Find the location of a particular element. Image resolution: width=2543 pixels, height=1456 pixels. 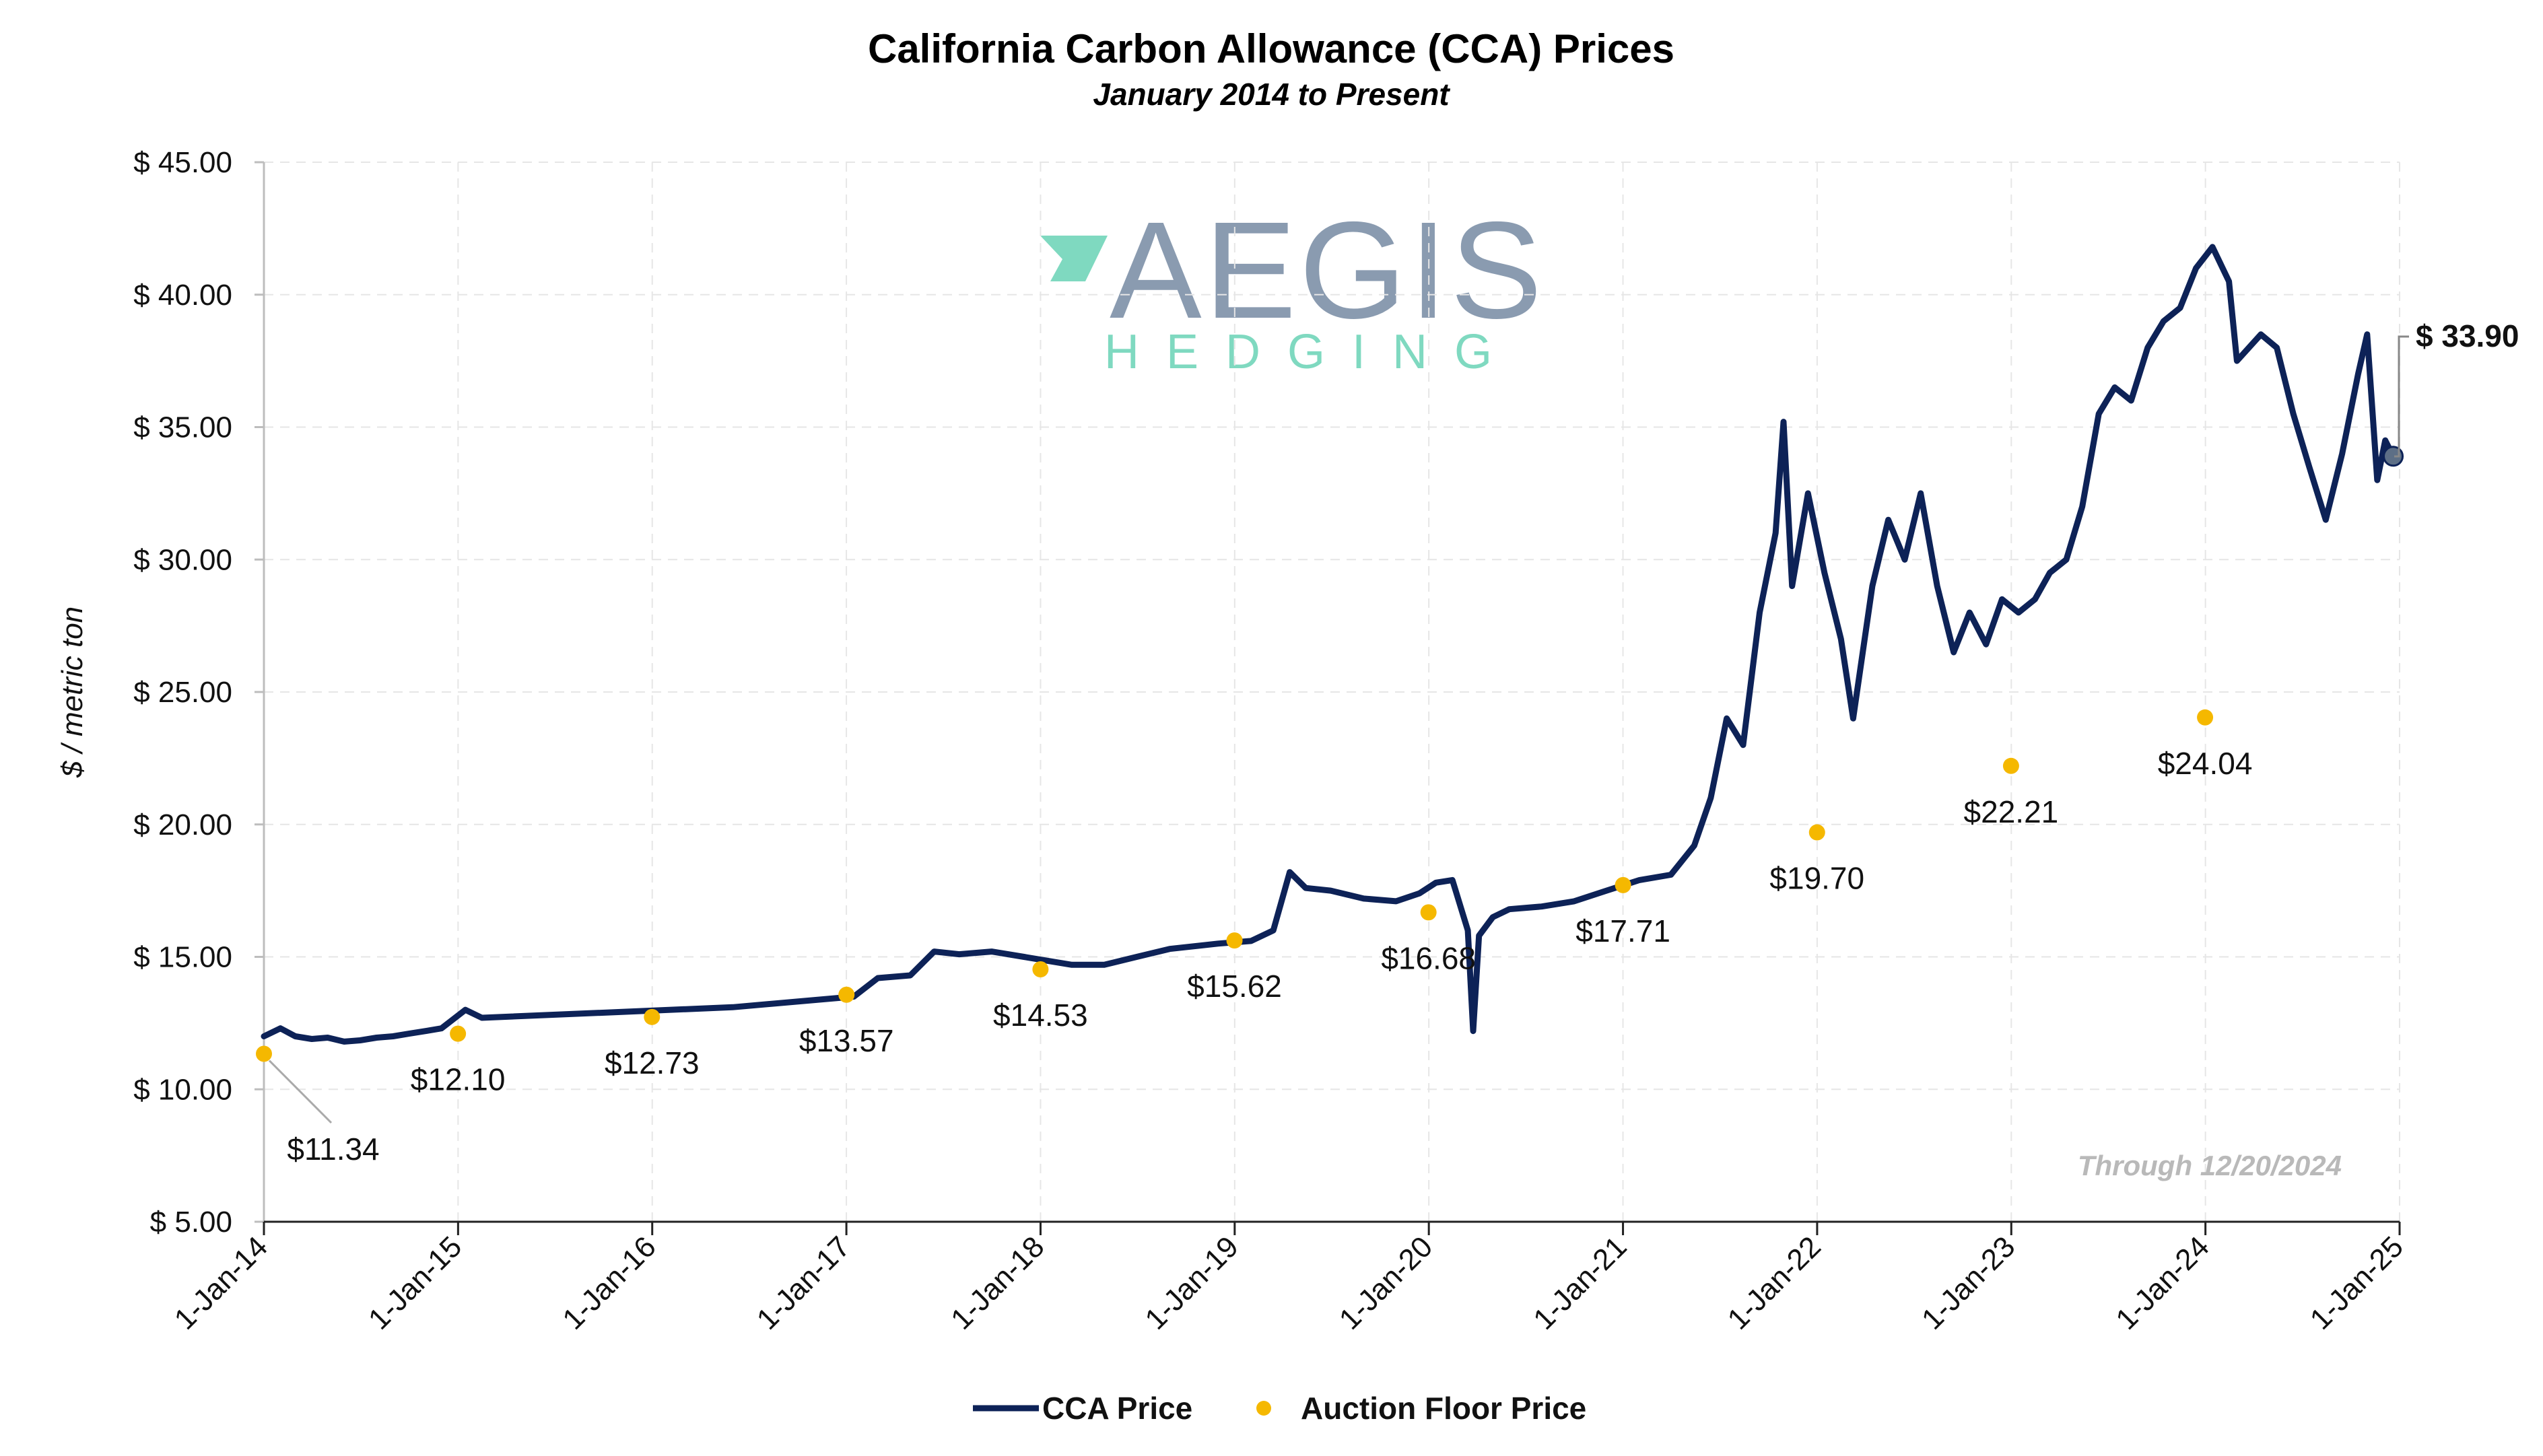

y-tick-label: $ 15.00 is located at coordinates (182, 957).